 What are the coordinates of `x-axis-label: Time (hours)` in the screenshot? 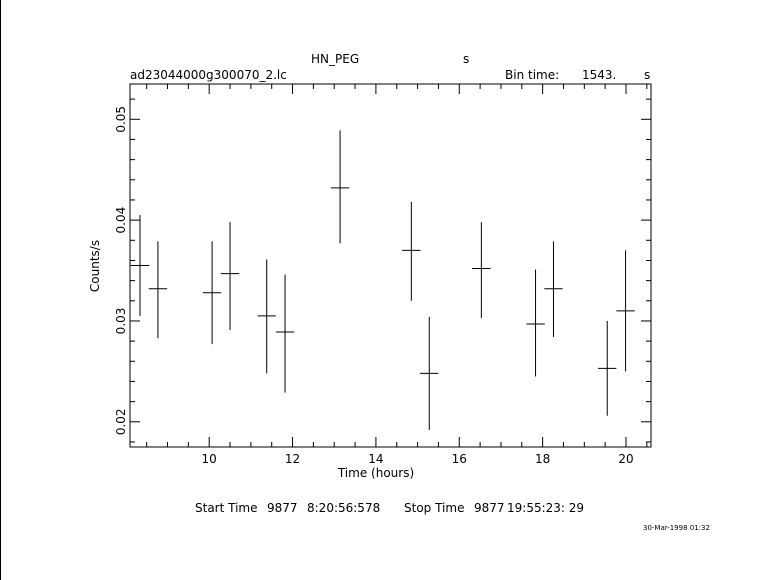 It's located at (375, 473).